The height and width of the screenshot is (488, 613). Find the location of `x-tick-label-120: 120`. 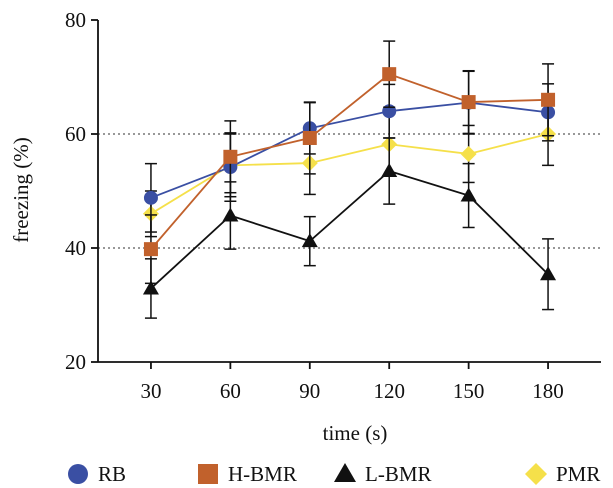

x-tick-label-120: 120 is located at coordinates (389, 391).